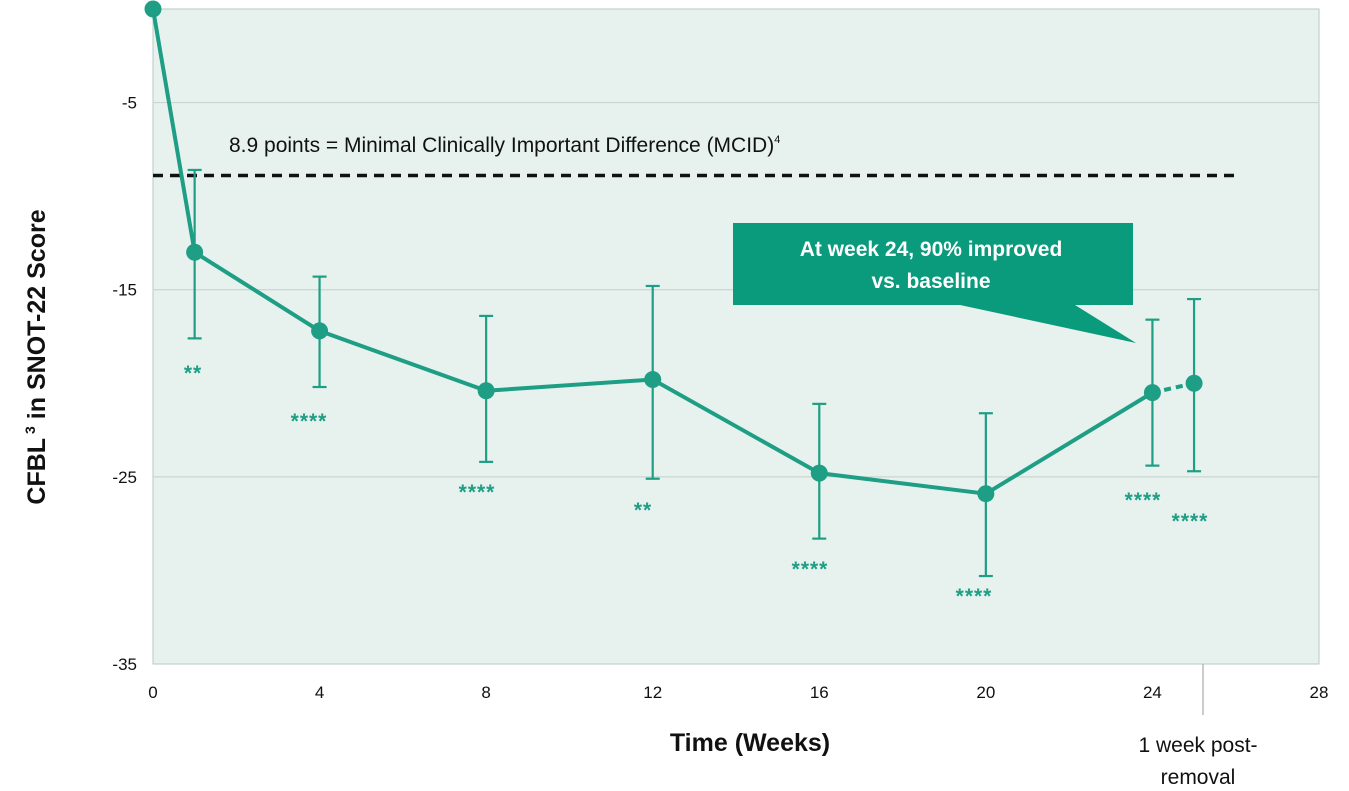 This screenshot has width=1349, height=791. What do you see at coordinates (1152, 692) in the screenshot?
I see `x-tick-label: 24` at bounding box center [1152, 692].